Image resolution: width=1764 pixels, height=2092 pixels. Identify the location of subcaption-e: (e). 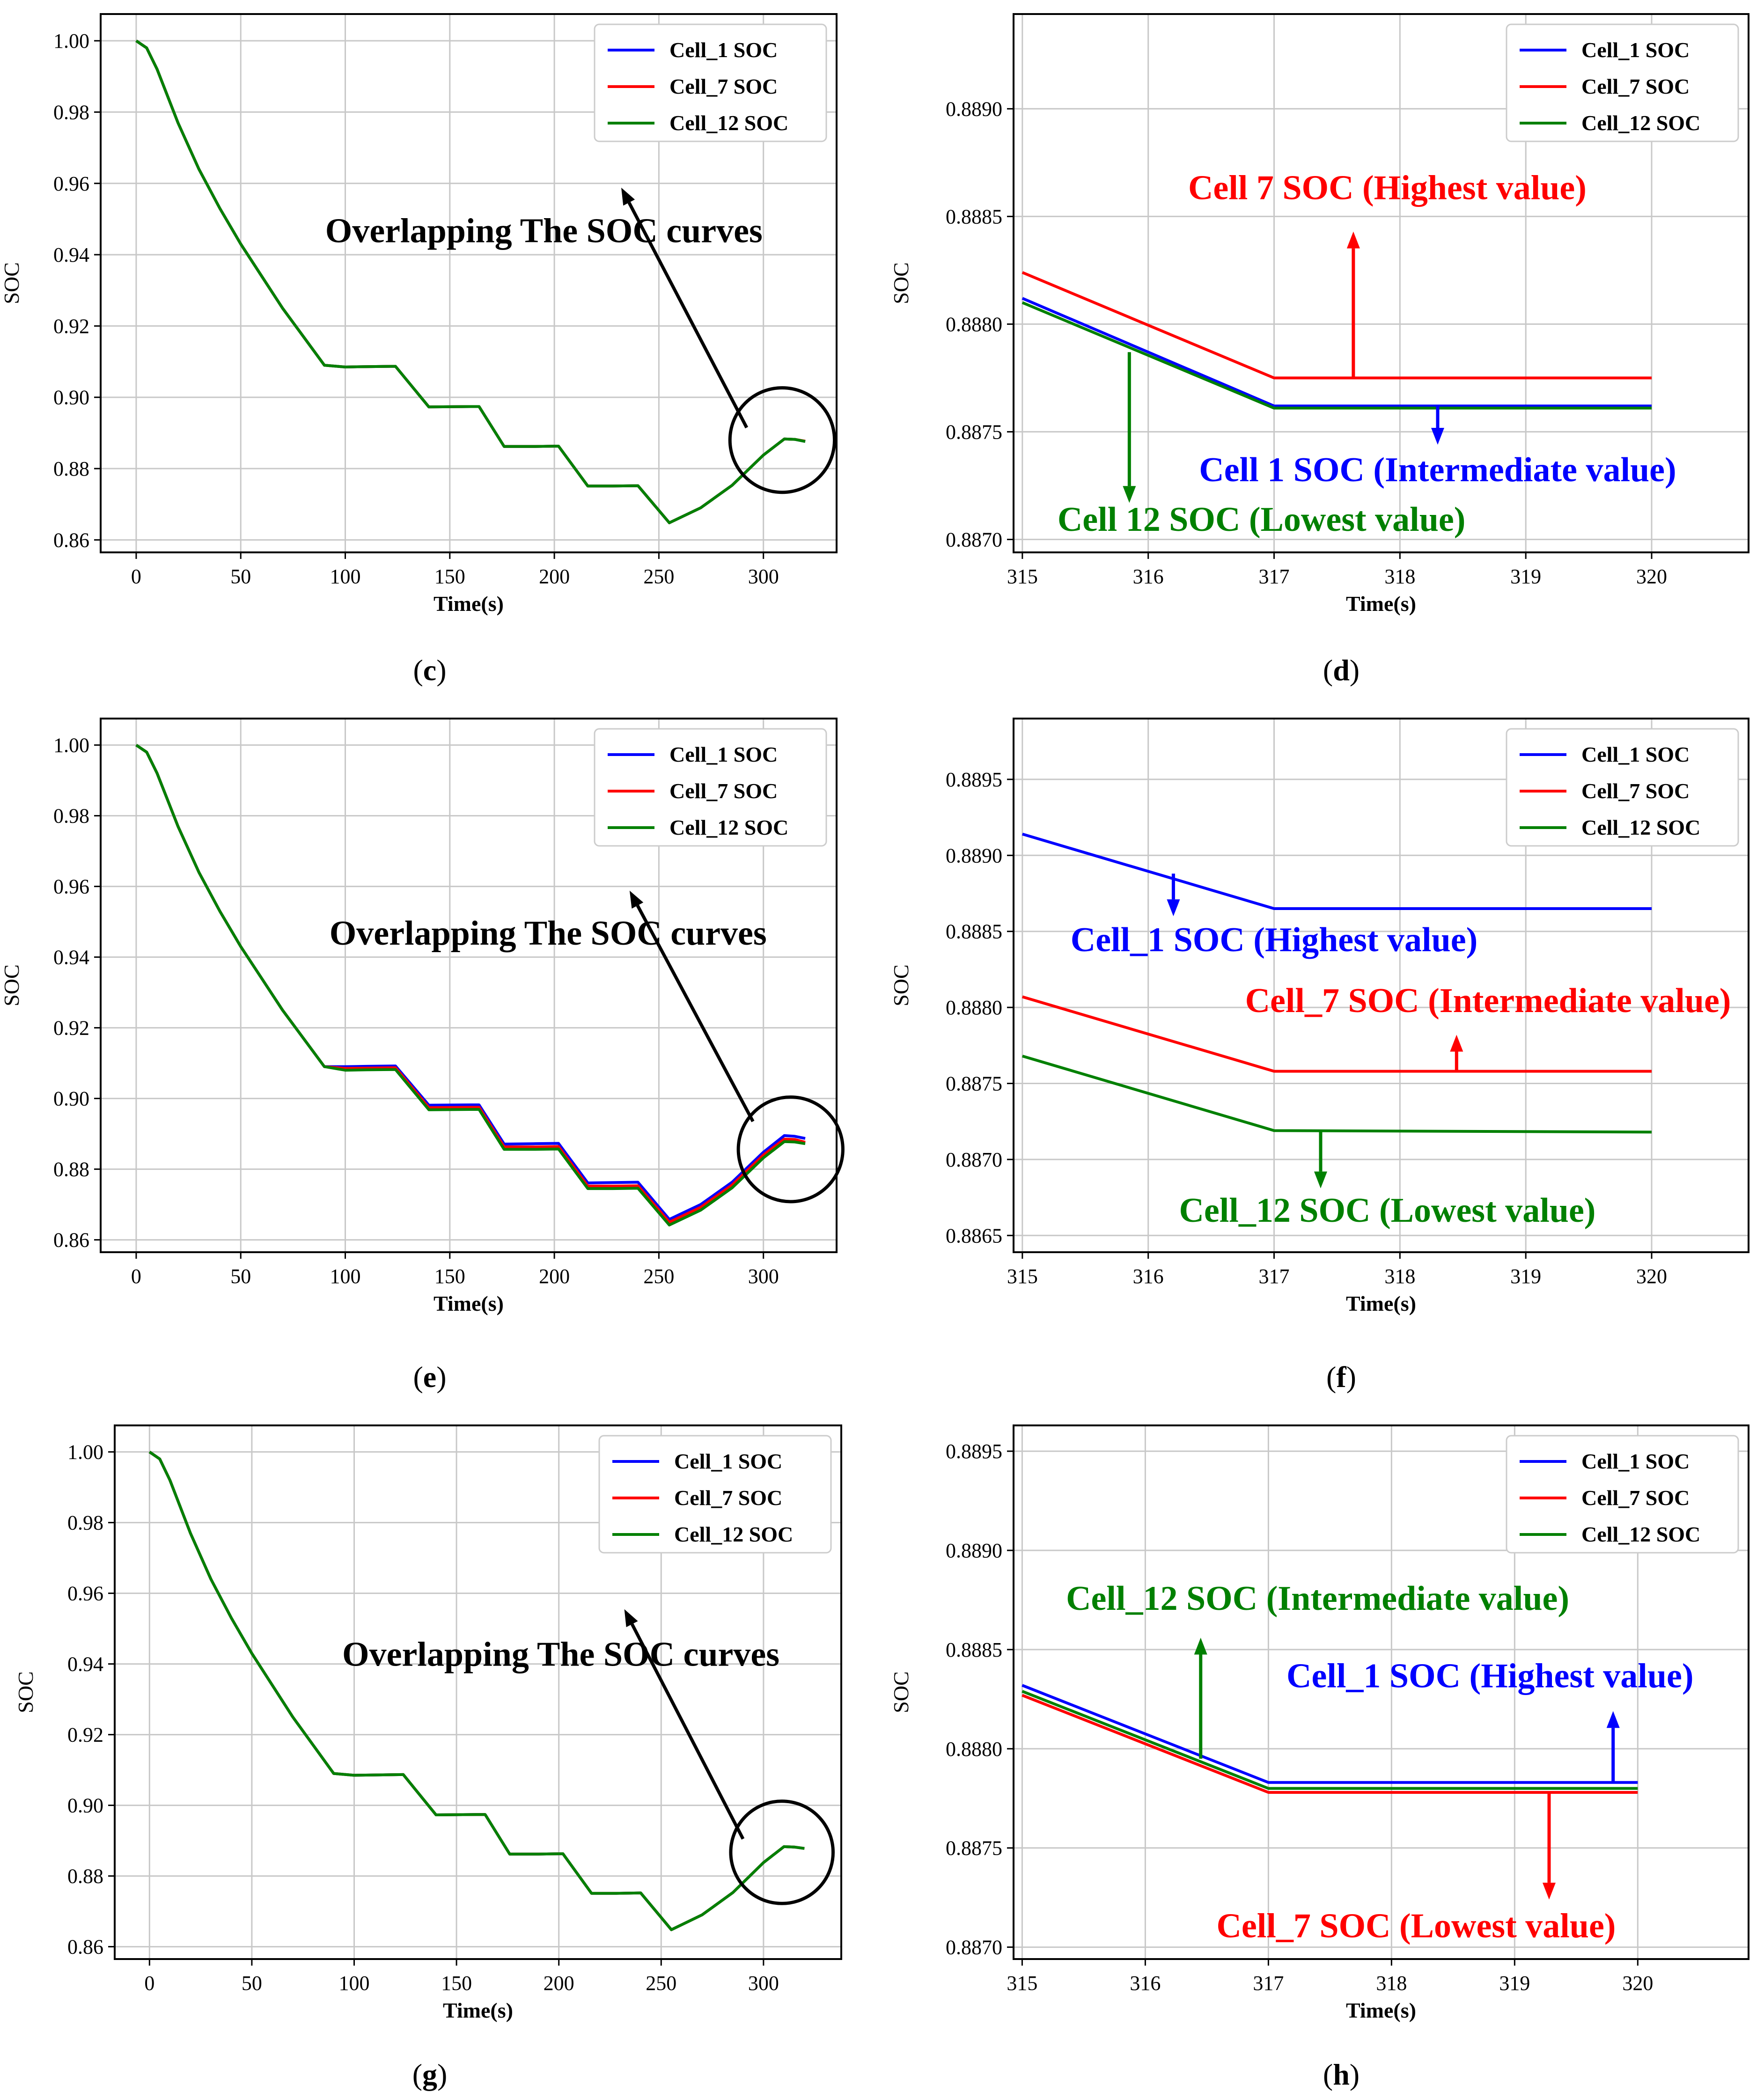
(430, 1377).